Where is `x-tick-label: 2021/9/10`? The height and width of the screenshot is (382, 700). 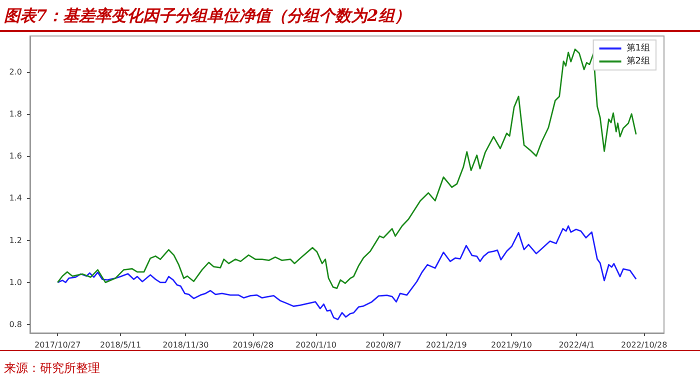
x-tick-label: 2021/9/10 is located at coordinates (511, 345).